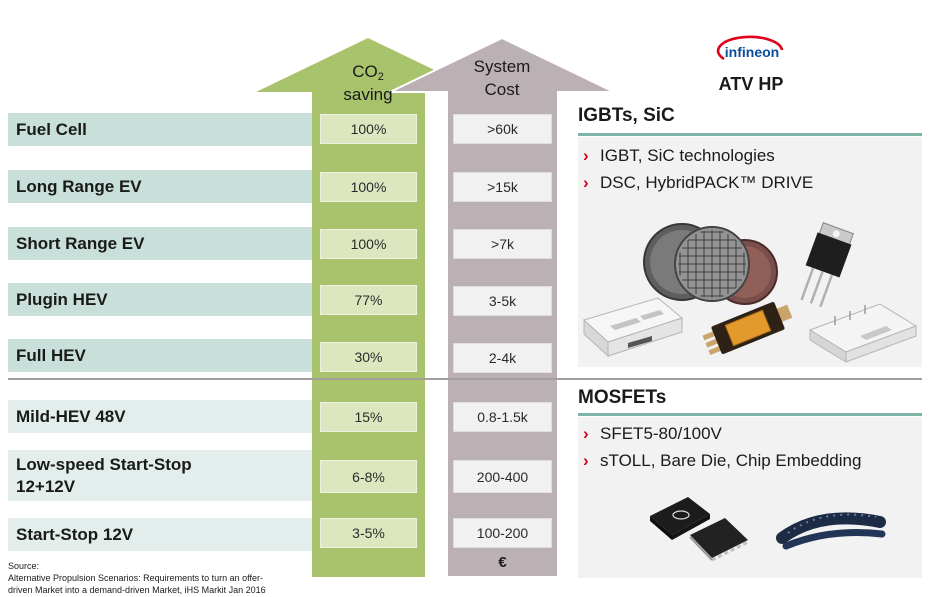  Describe the element at coordinates (502, 417) in the screenshot. I see `cost-value: 0.8-1.5k` at that location.